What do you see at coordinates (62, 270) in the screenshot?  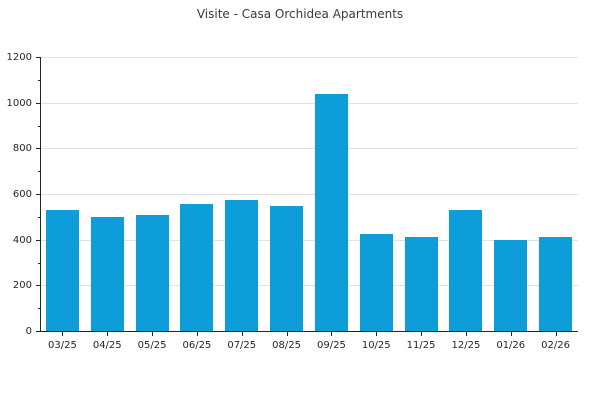 I see `bar-03/25` at bounding box center [62, 270].